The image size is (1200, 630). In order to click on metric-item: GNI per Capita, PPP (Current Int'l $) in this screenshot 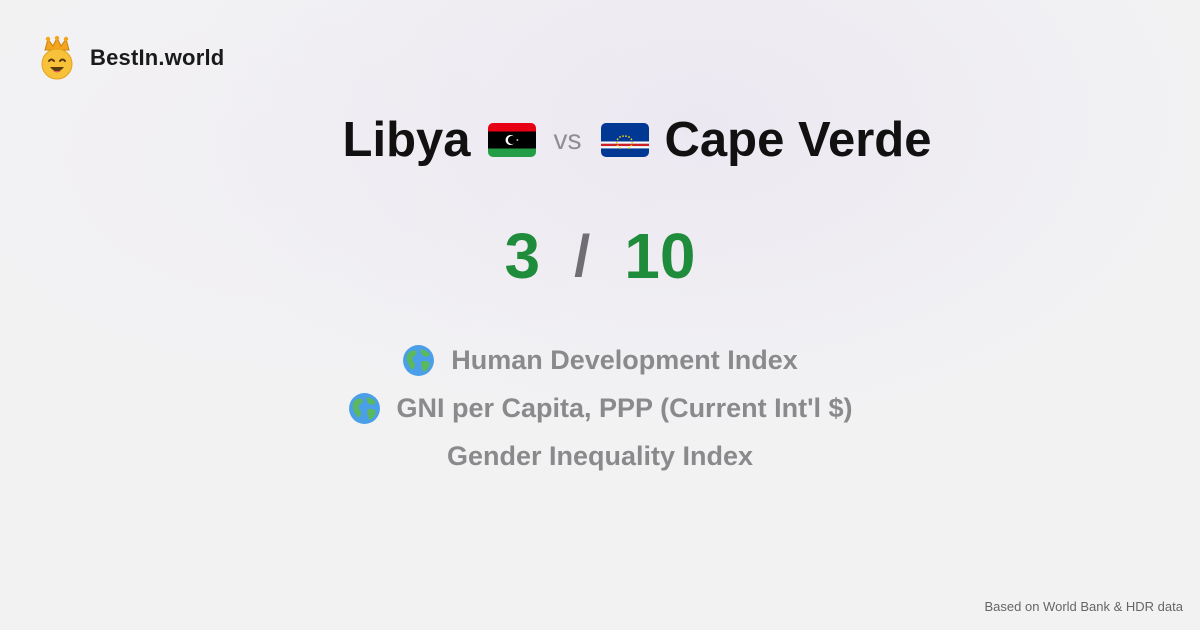, I will do `click(600, 408)`.